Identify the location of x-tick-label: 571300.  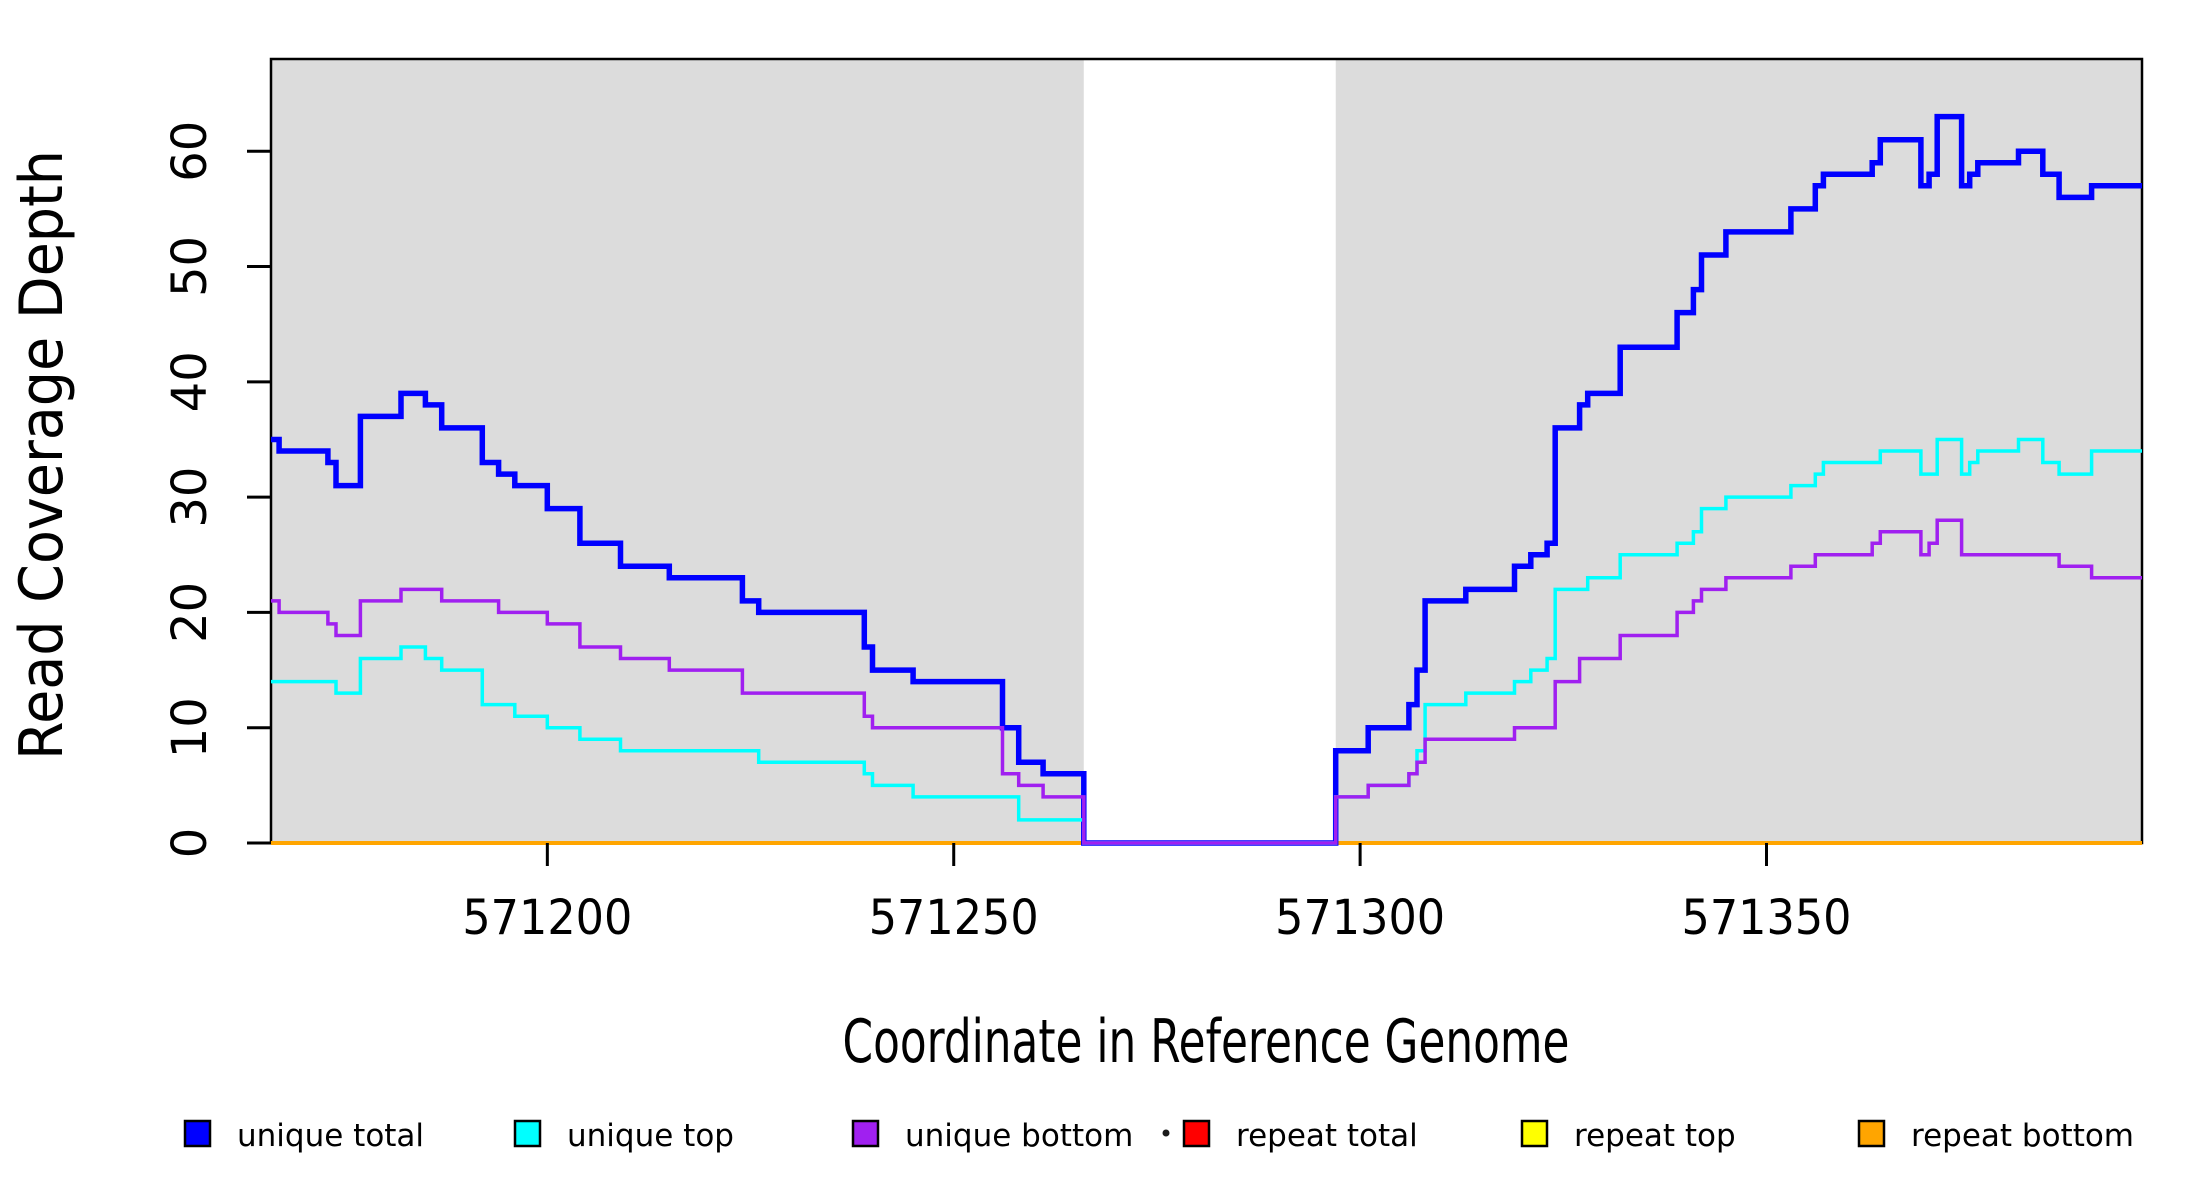
(1360, 918).